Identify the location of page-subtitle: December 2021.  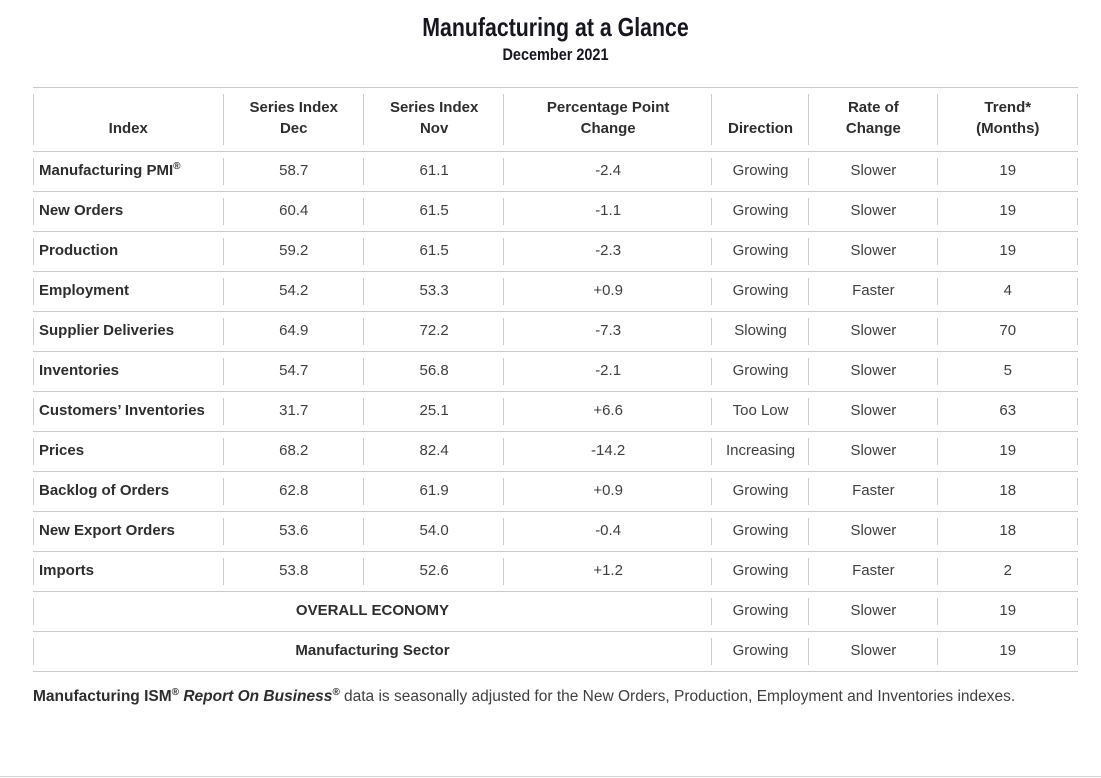
(555, 54).